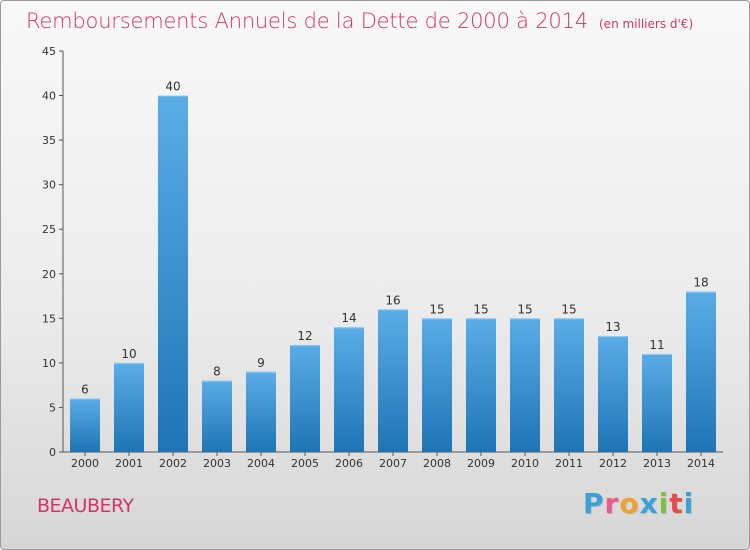  What do you see at coordinates (304, 336) in the screenshot?
I see `bar-value-label: 12` at bounding box center [304, 336].